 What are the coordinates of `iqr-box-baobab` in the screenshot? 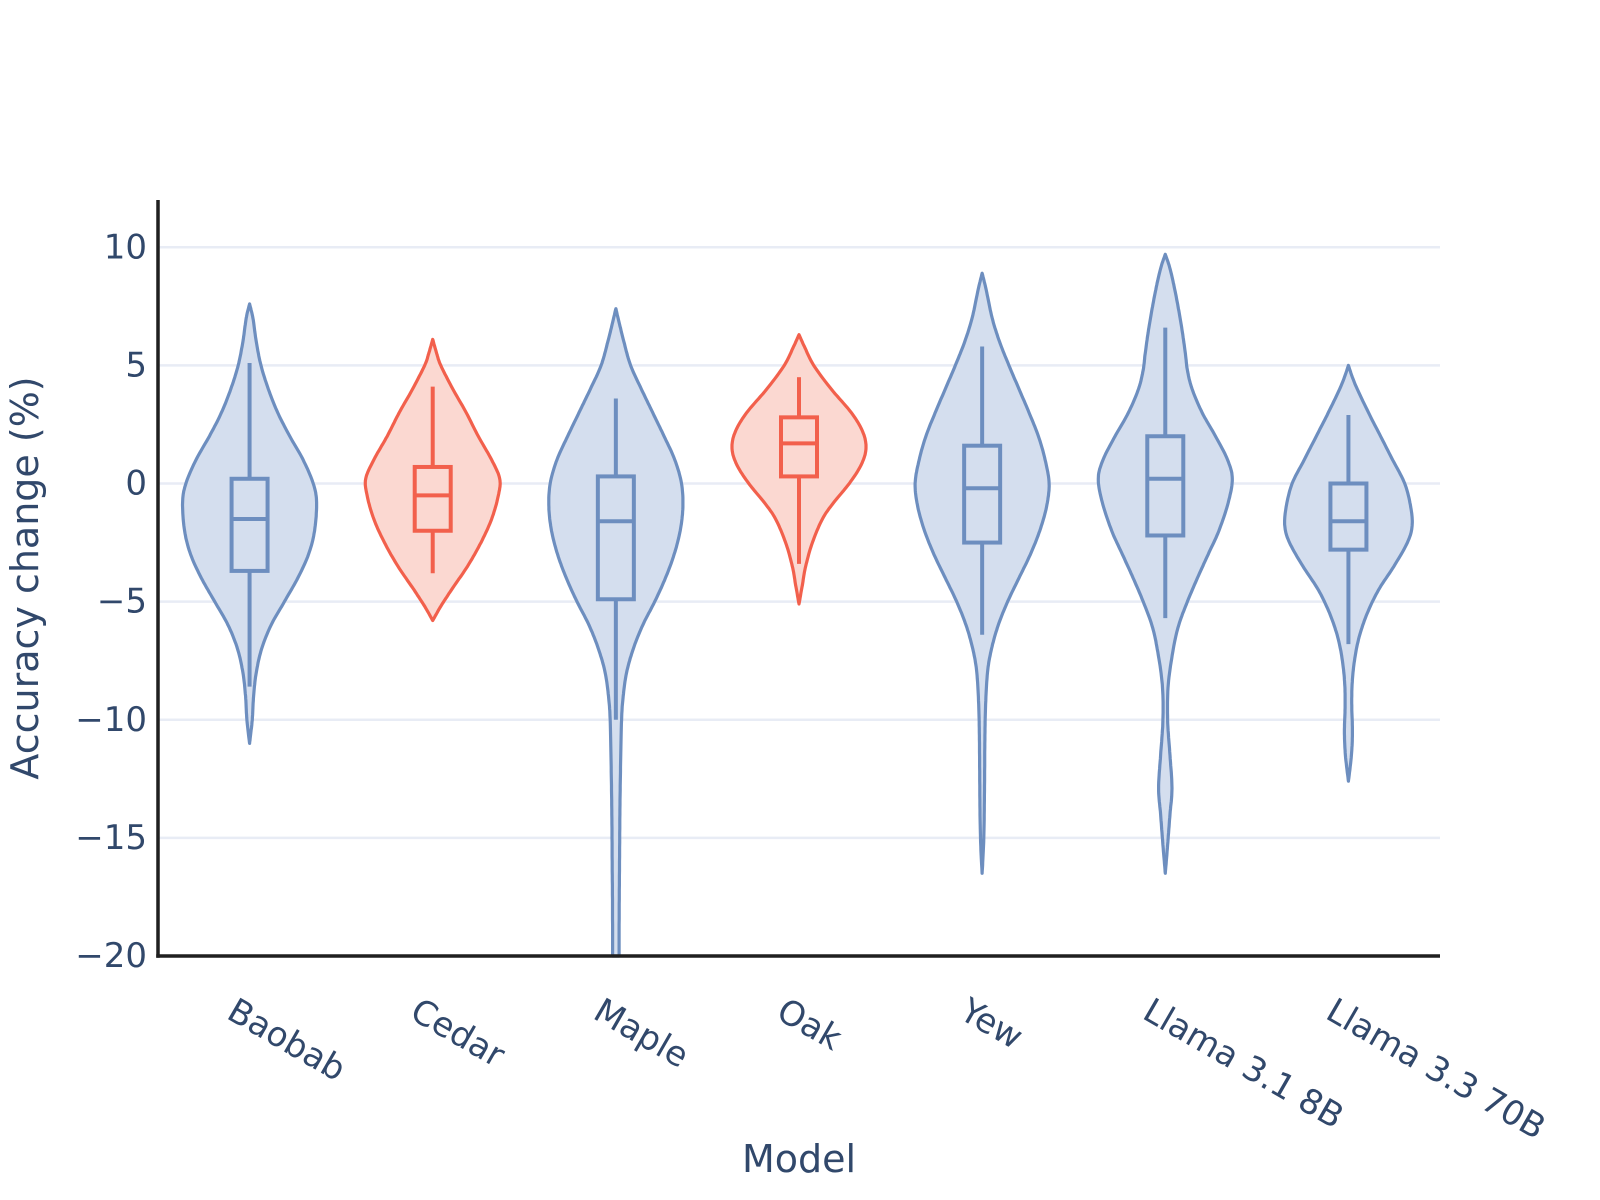 It's located at (249, 524).